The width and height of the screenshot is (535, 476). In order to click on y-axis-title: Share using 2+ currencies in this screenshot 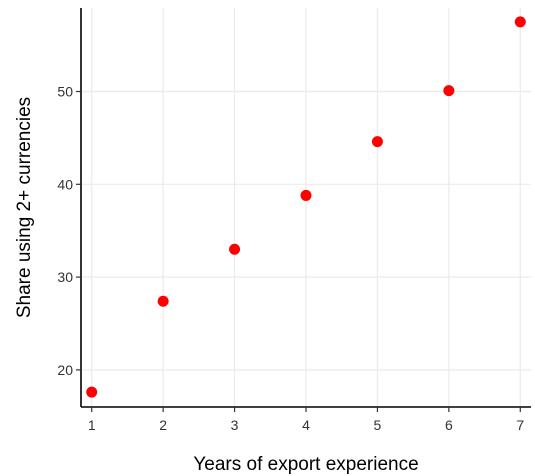, I will do `click(24, 207)`.